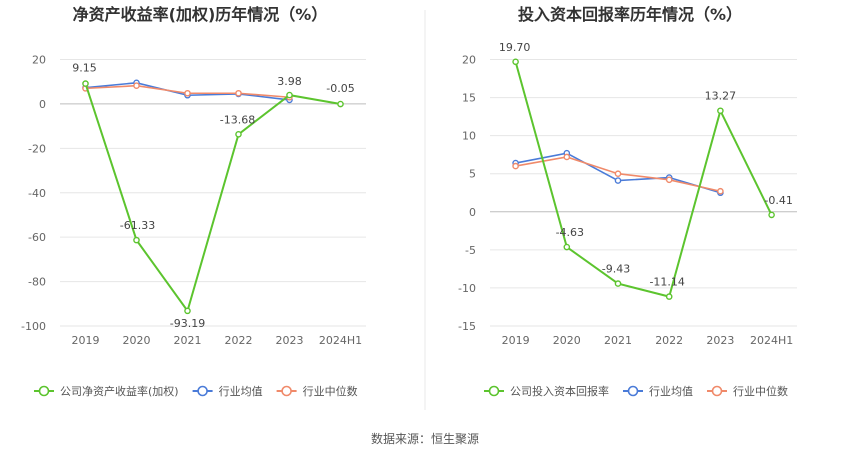  Describe the element at coordinates (515, 47) in the screenshot. I see `right-data-label: 19.70` at that location.